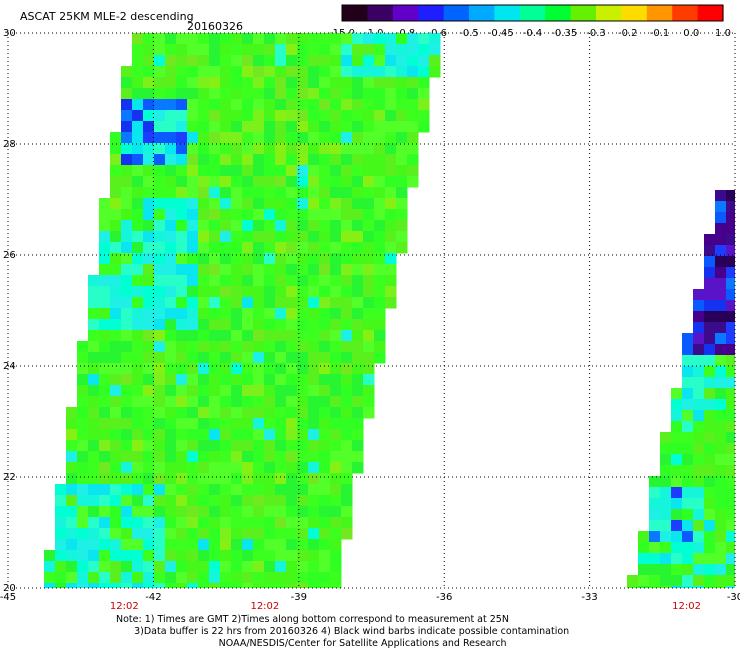  I want to click on latitude-label: 28, so click(9, 144).